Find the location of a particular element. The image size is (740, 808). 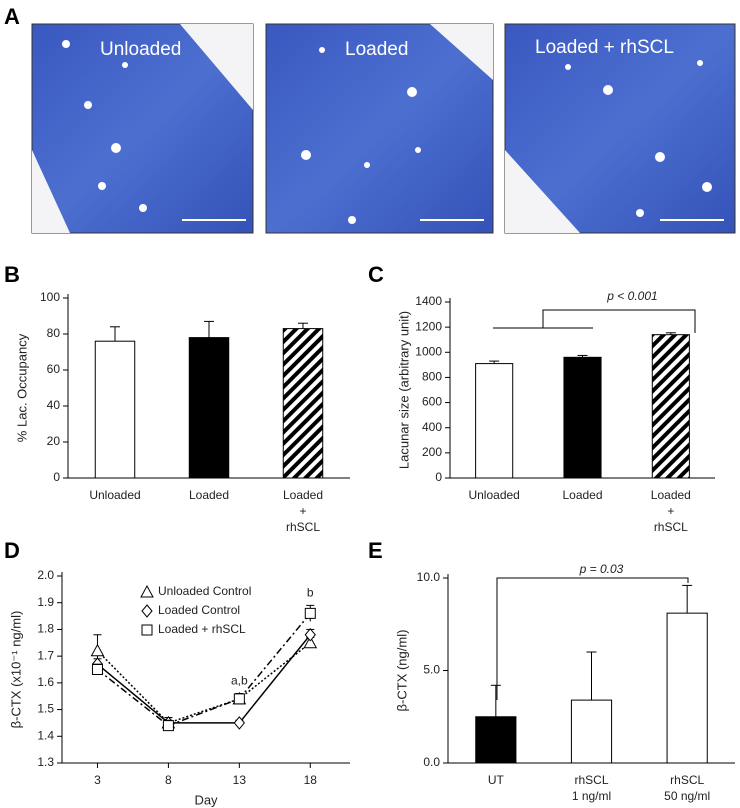

x-axis-label: Day is located at coordinates (206, 799).